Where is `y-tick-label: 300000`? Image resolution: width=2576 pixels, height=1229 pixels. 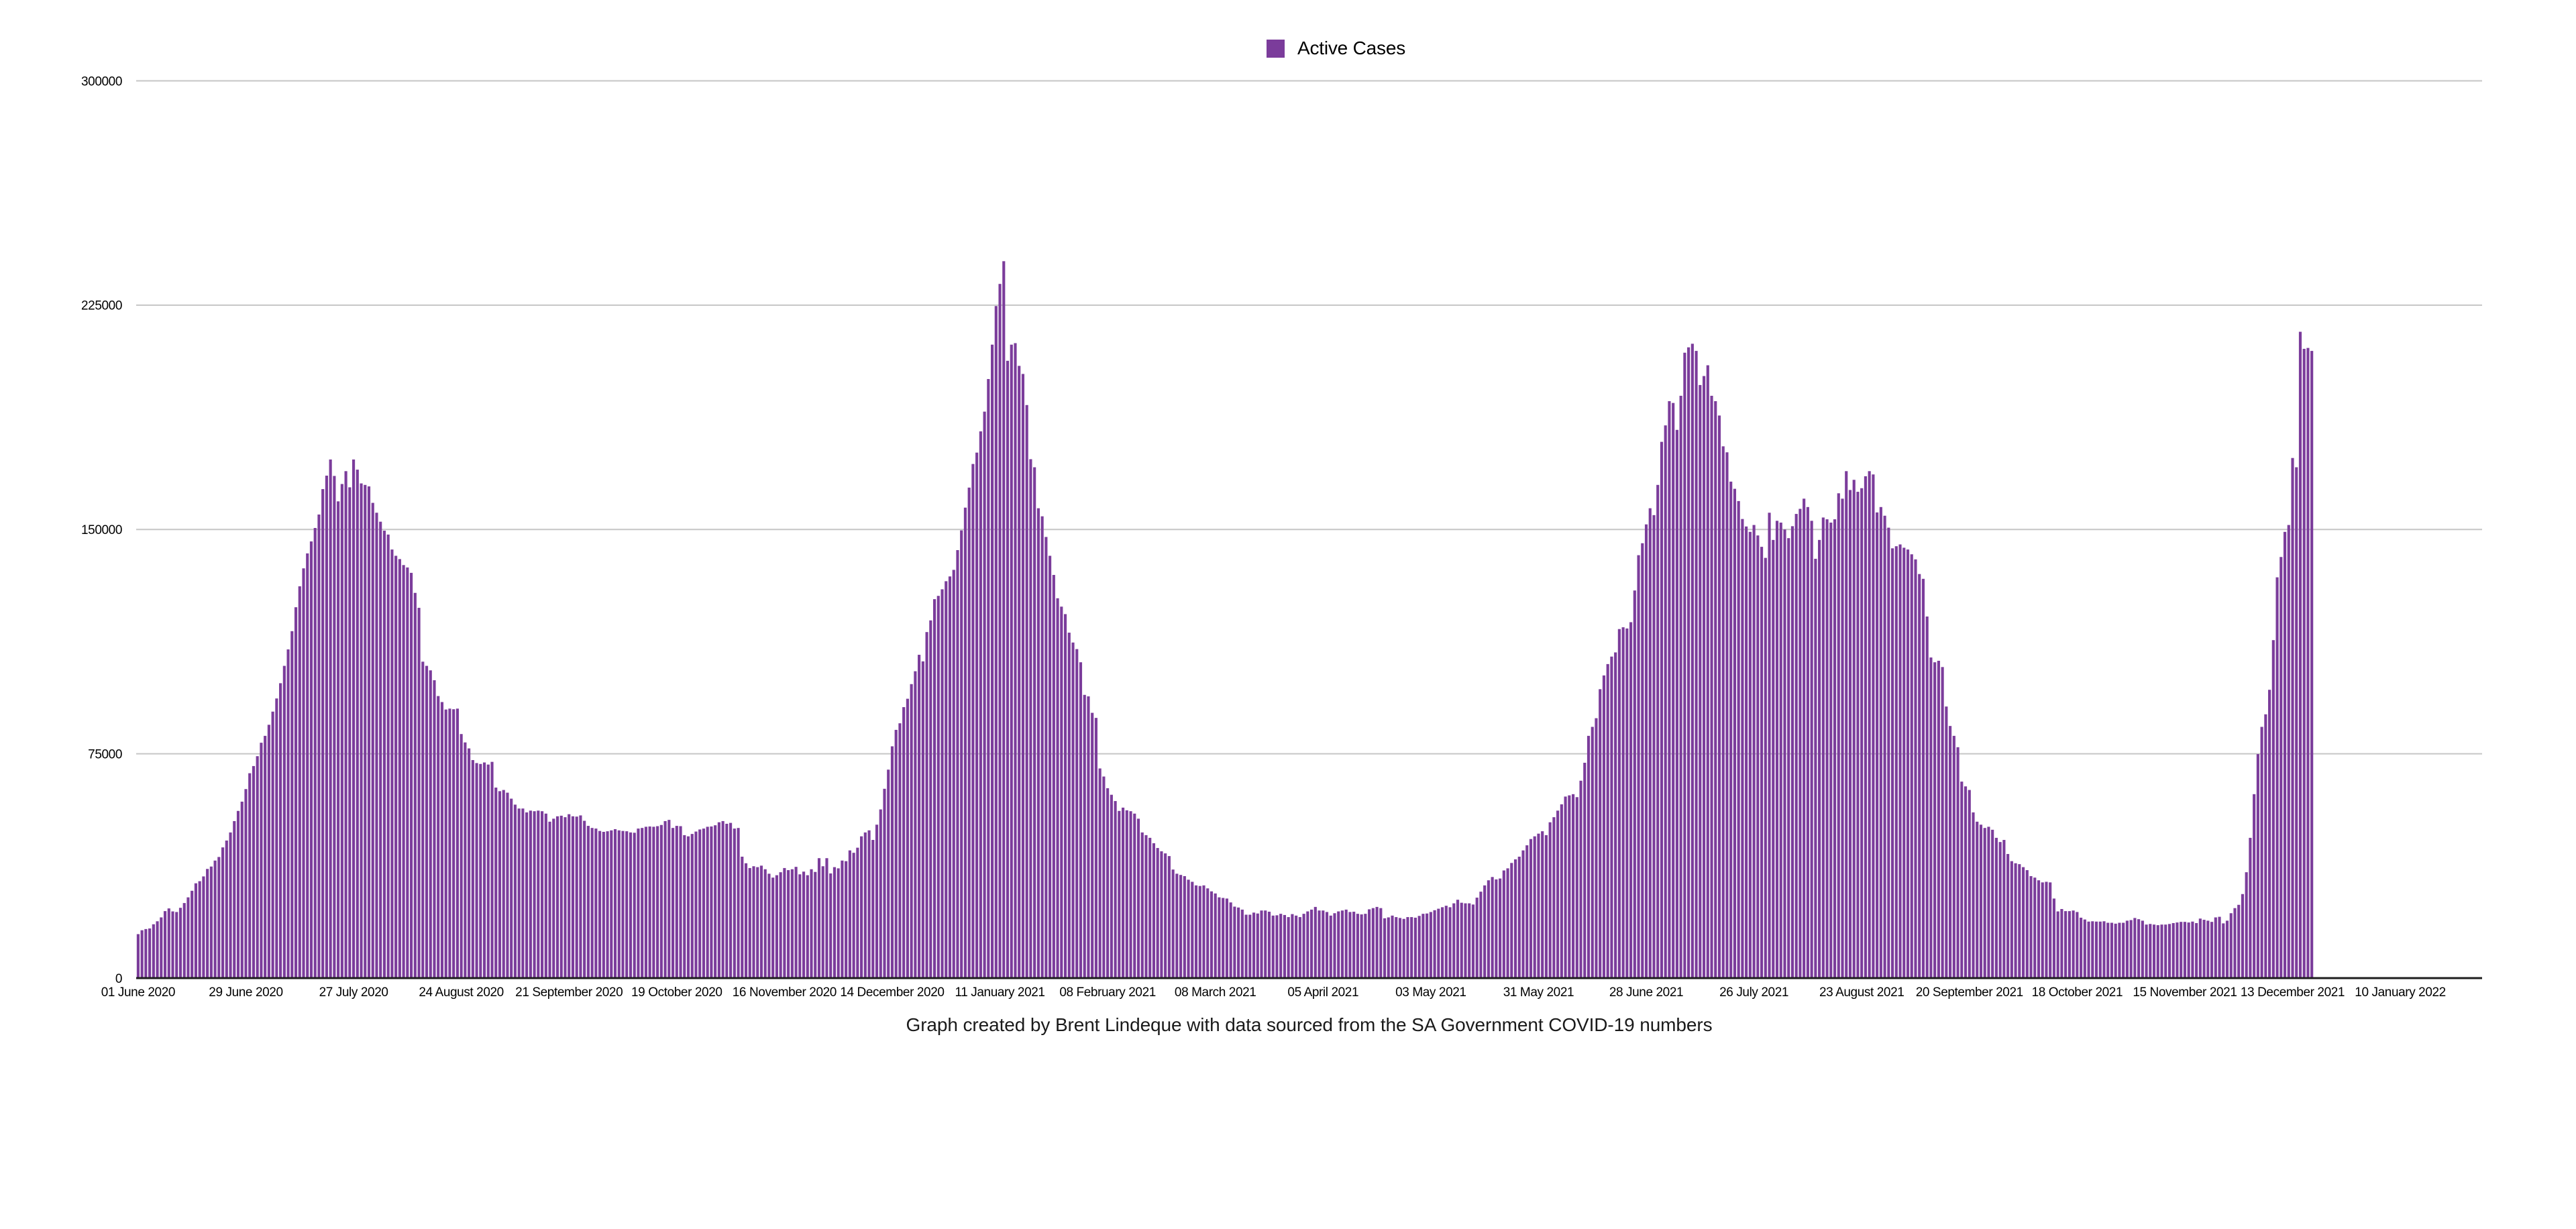
y-tick-label: 300000 is located at coordinates (101, 81).